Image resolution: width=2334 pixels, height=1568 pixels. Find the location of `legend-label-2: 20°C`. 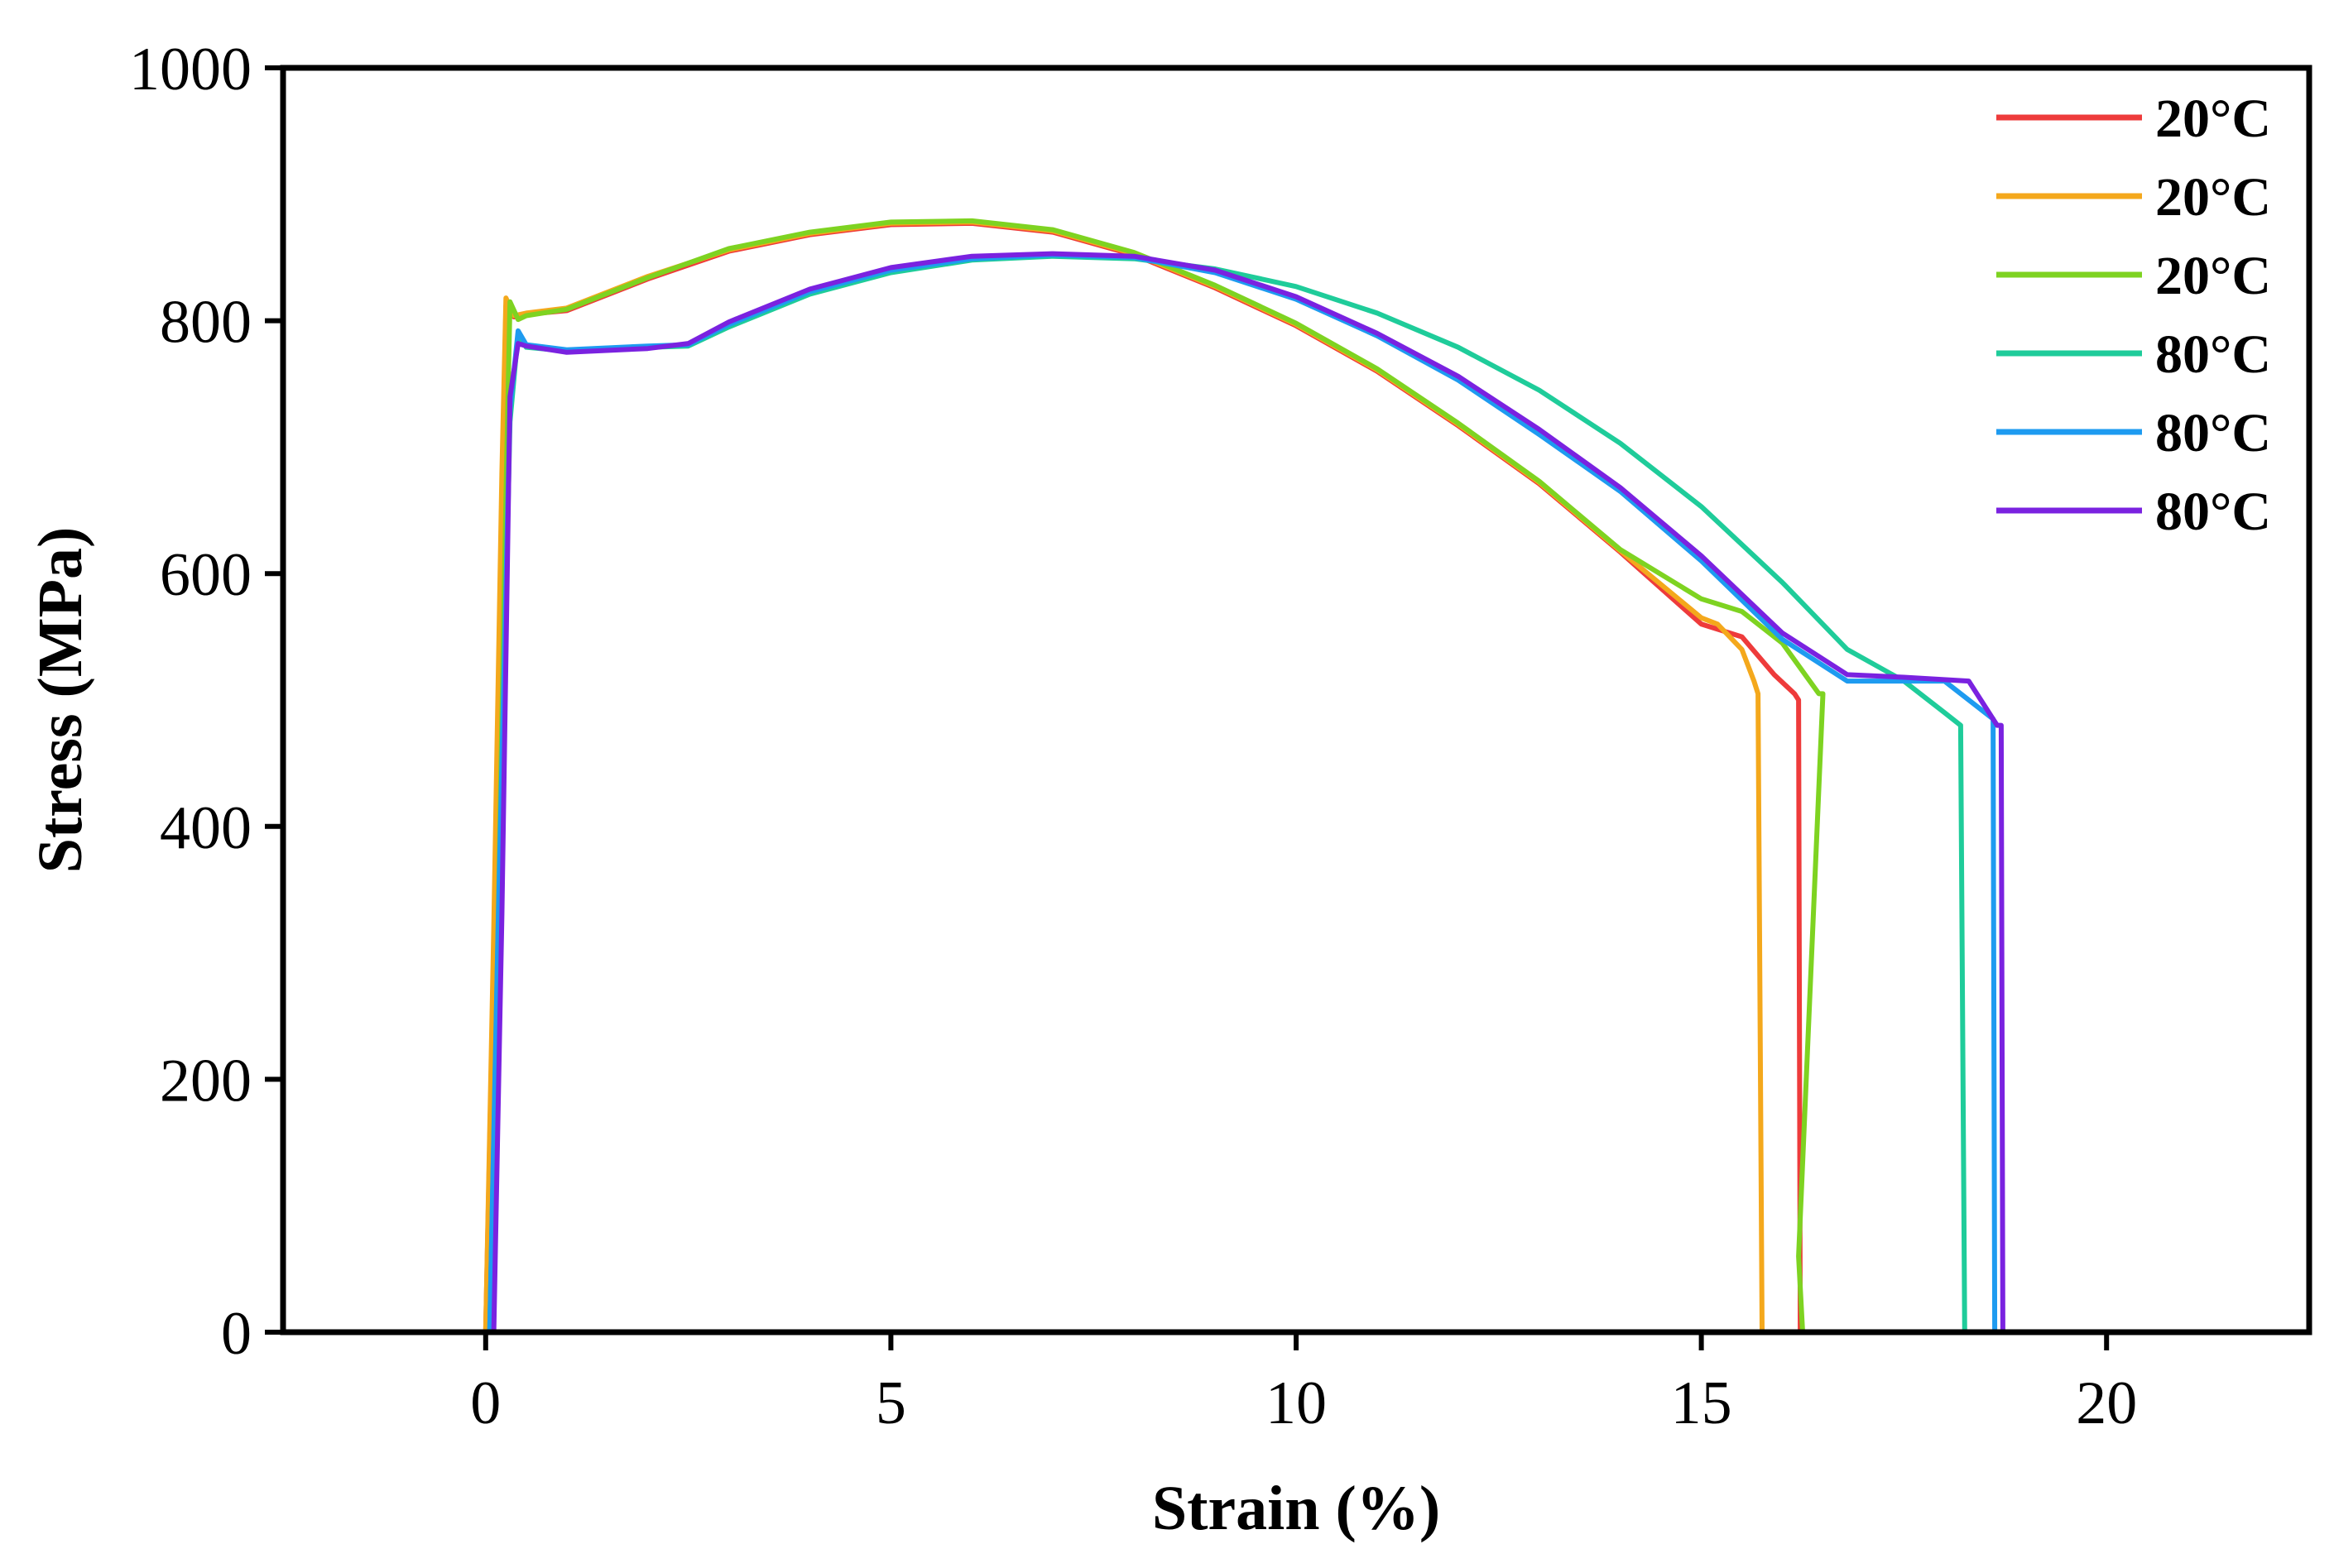

legend-label-2: 20°C is located at coordinates (2213, 198).